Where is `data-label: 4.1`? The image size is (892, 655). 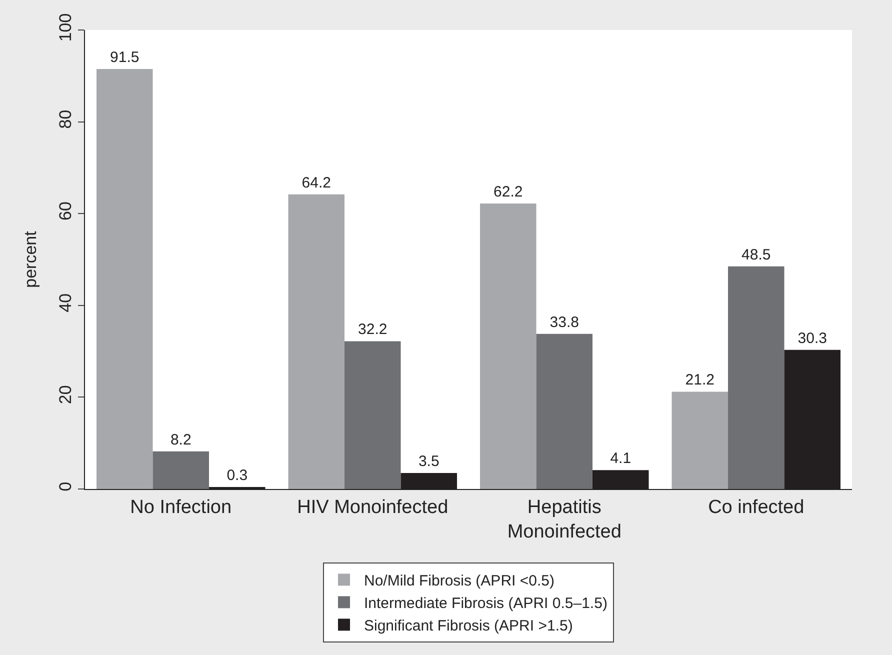
data-label: 4.1 is located at coordinates (621, 459).